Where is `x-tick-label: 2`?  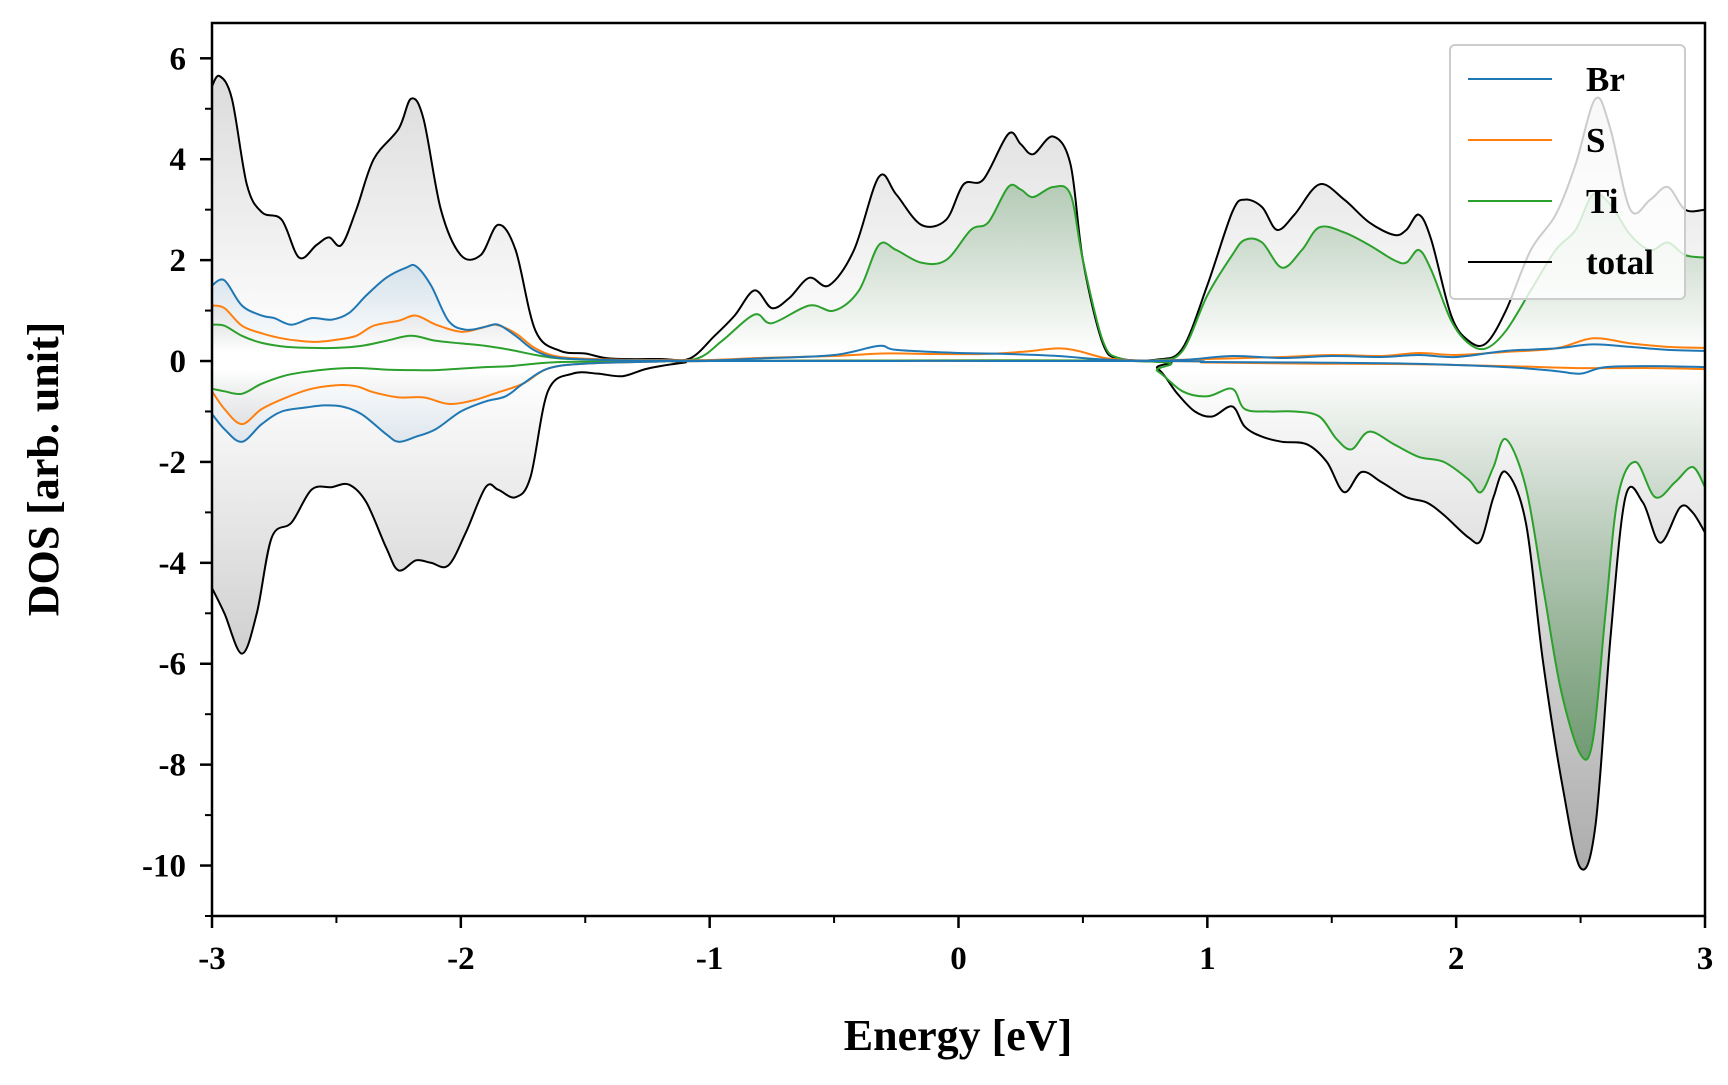
x-tick-label: 2 is located at coordinates (1456, 959).